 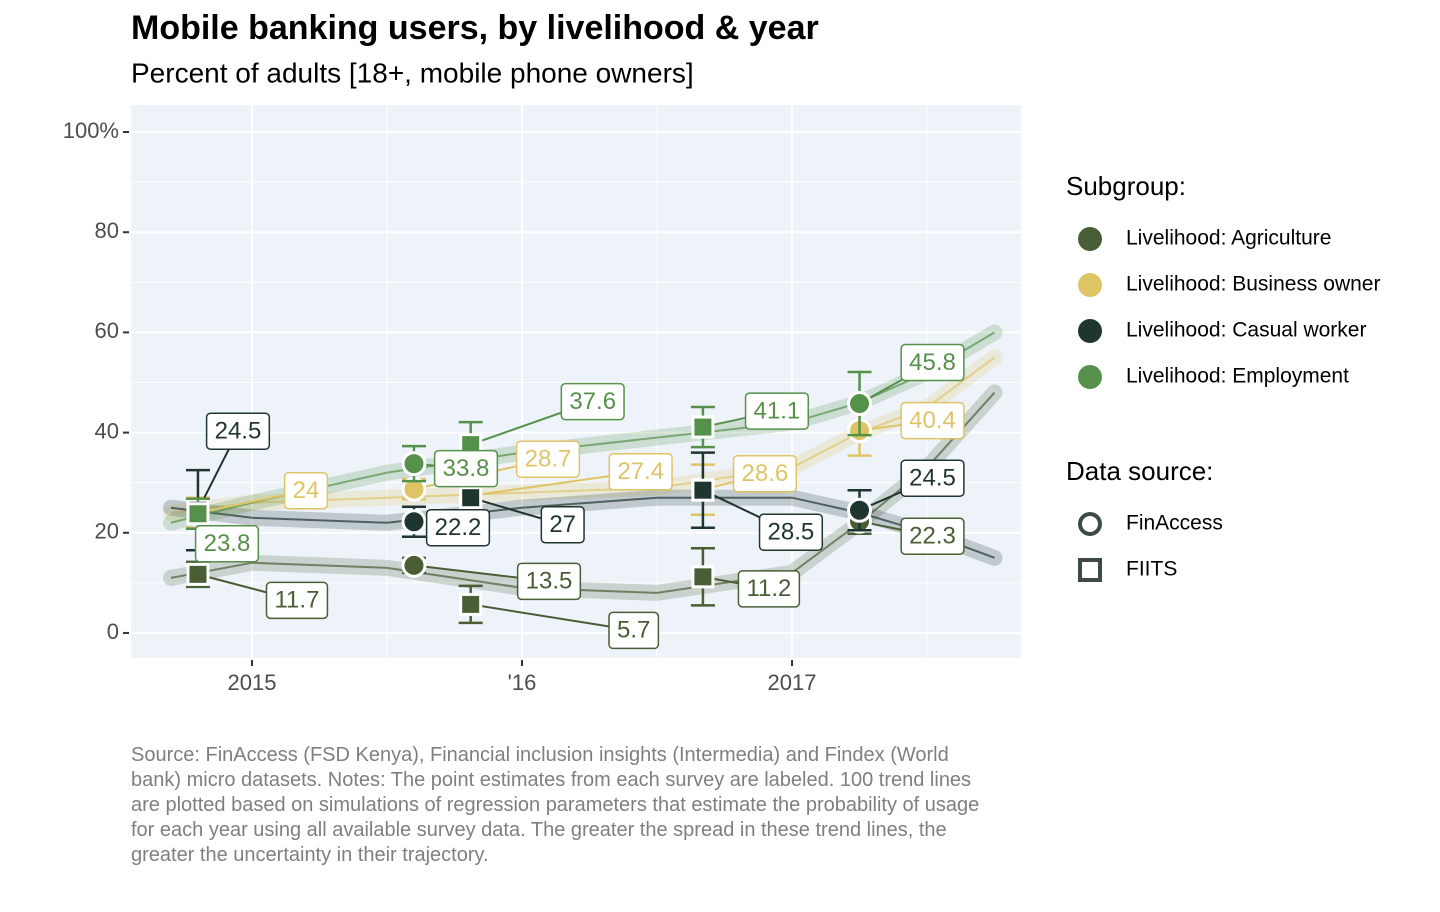 I want to click on data-label-group: 28.5, so click(x=791, y=532).